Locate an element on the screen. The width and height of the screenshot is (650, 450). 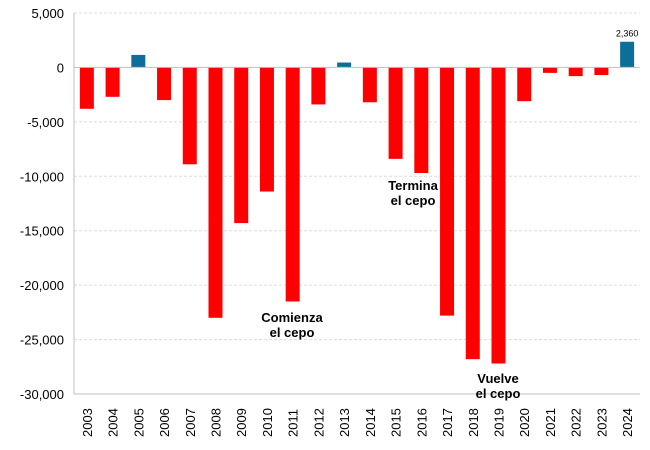
bar-2020 is located at coordinates (524, 84).